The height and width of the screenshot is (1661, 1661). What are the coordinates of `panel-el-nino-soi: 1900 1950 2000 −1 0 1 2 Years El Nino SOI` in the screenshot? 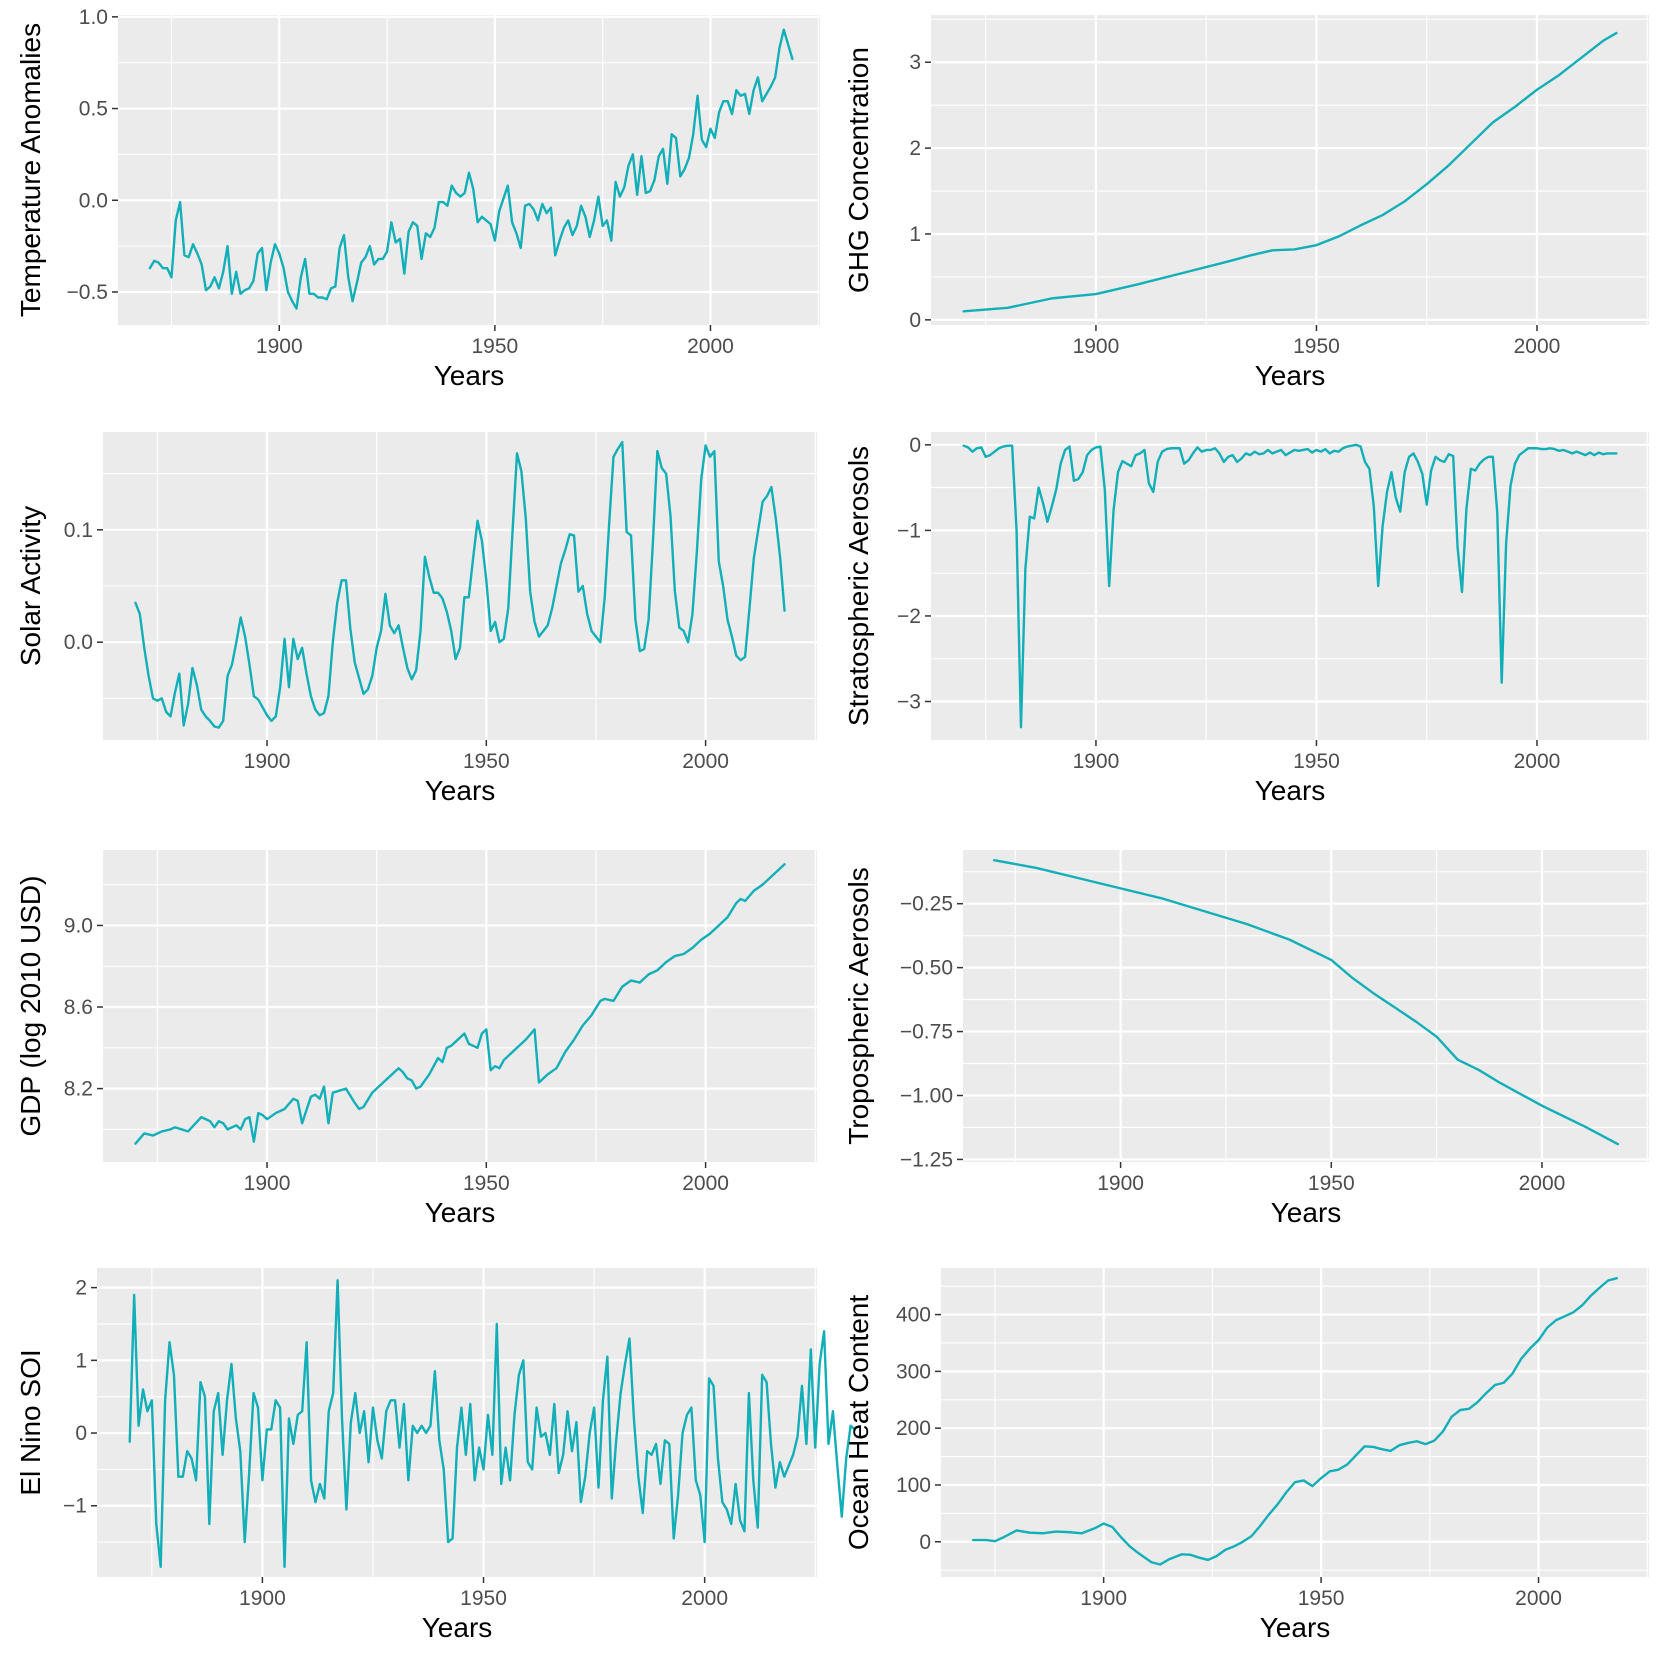 It's located at (436, 1455).